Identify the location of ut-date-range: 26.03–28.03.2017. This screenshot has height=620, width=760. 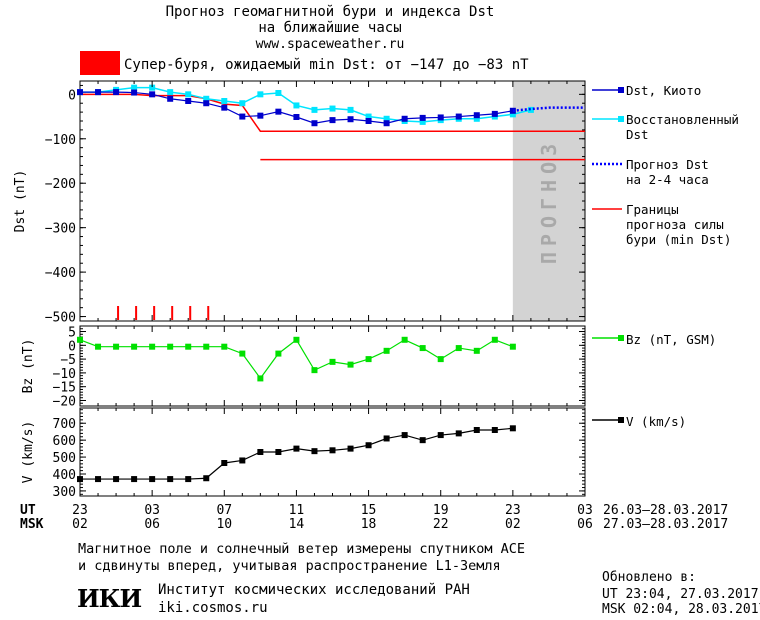
(666, 510).